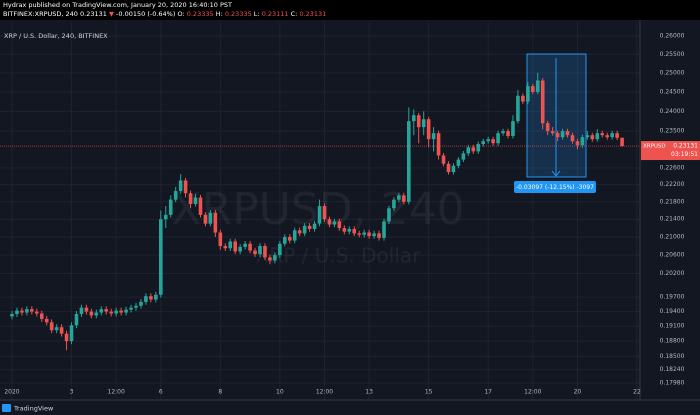  What do you see at coordinates (672, 369) in the screenshot?
I see `y-tick-label: 0.18240` at bounding box center [672, 369].